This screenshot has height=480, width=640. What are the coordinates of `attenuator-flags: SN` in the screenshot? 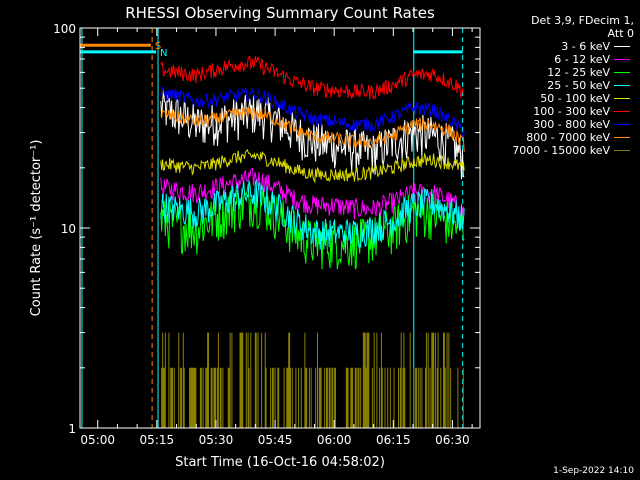 It's located at (271, 50).